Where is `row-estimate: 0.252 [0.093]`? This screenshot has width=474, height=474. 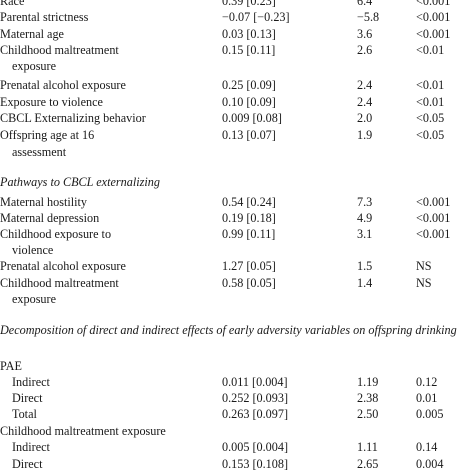
row-estimate: 0.252 [0.093] is located at coordinates (255, 398).